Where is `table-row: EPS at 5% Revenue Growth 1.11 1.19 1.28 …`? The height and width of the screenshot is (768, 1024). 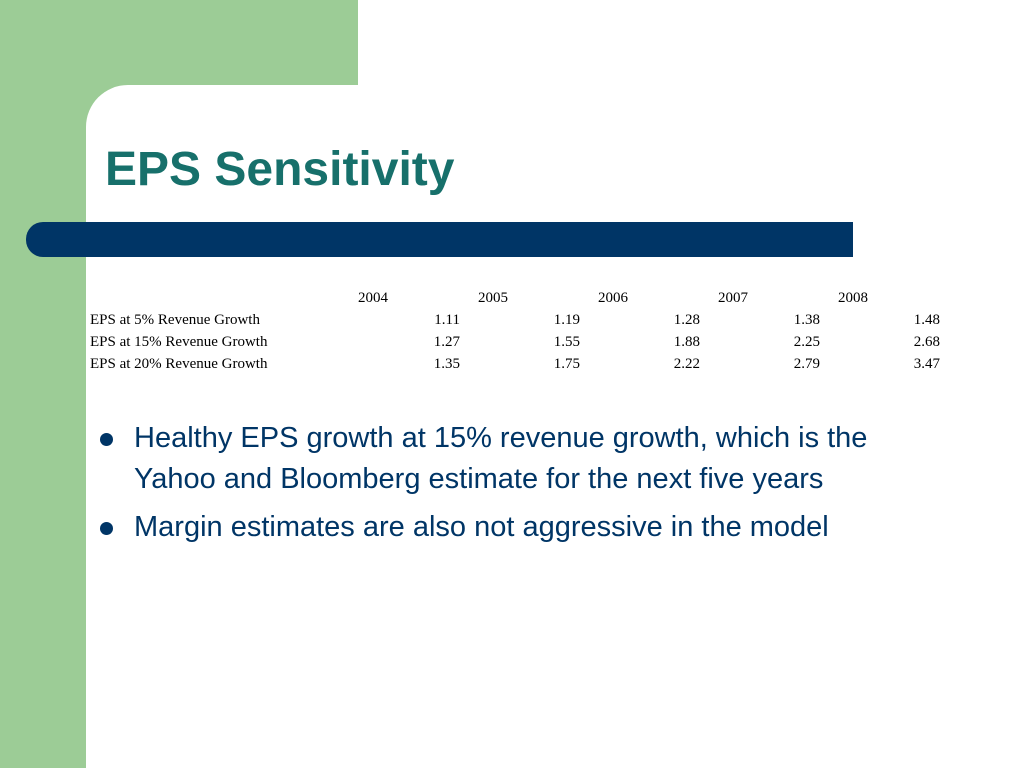 table-row: EPS at 5% Revenue Growth 1.11 1.19 1.28 … is located at coordinates (514, 320).